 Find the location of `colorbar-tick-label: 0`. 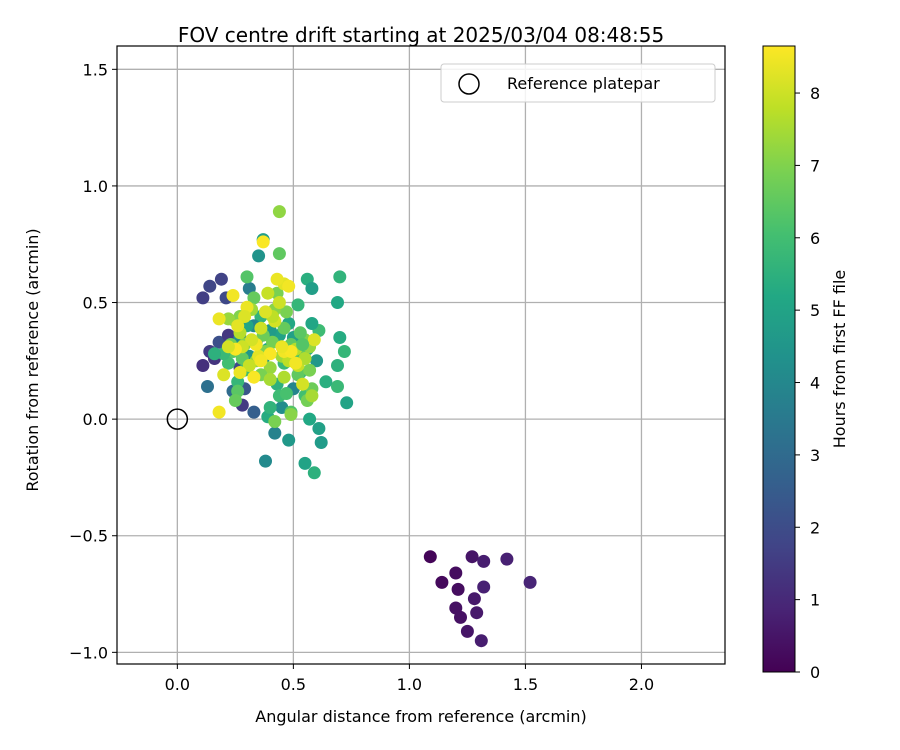

colorbar-tick-label: 0 is located at coordinates (815, 672).